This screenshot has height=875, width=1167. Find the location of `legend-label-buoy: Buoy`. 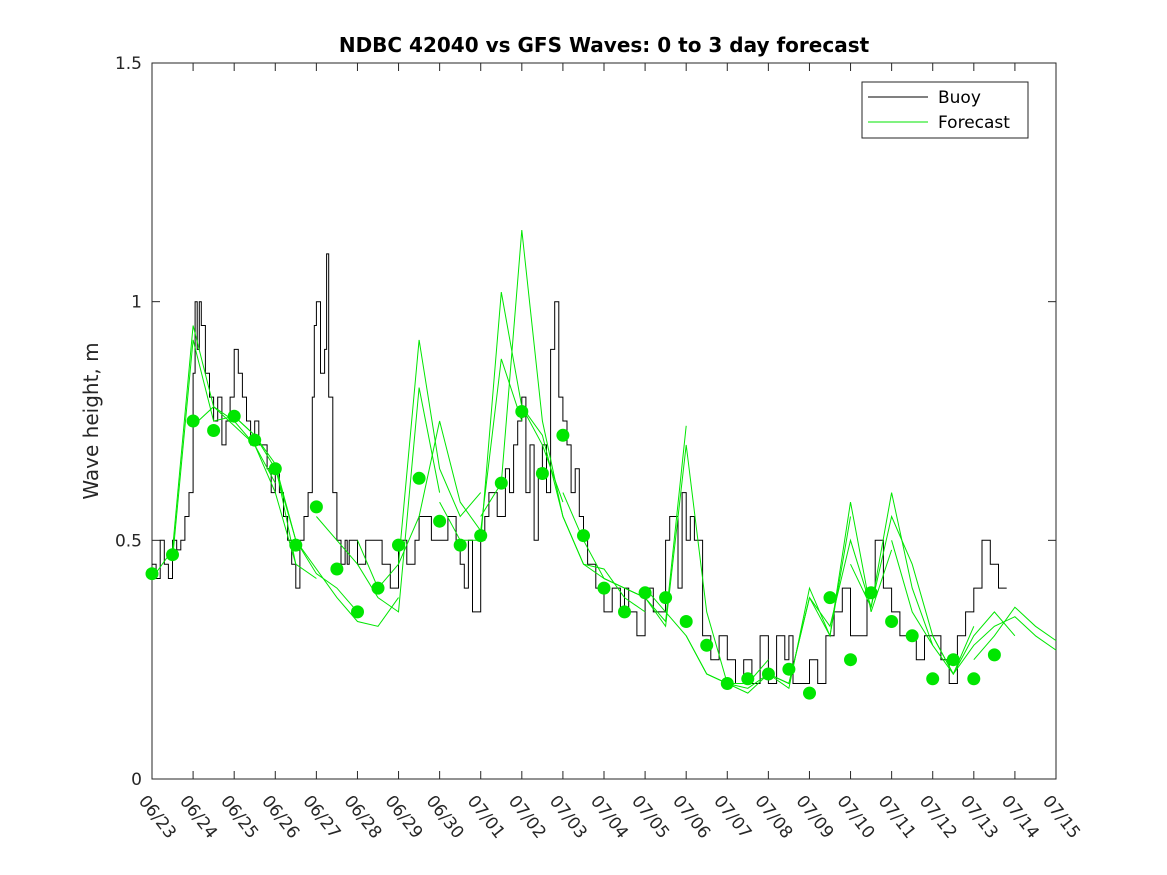

legend-label-buoy: Buoy is located at coordinates (959, 98).